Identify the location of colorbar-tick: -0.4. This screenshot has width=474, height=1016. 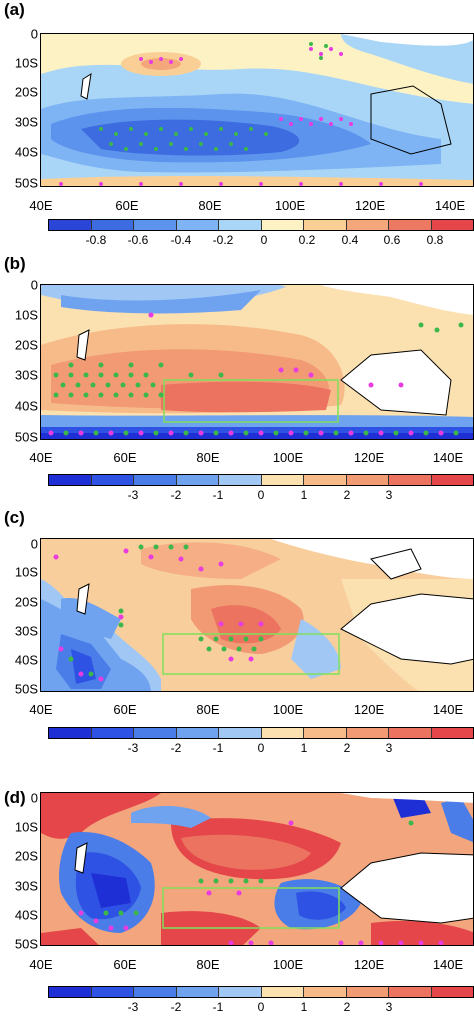
(181, 240).